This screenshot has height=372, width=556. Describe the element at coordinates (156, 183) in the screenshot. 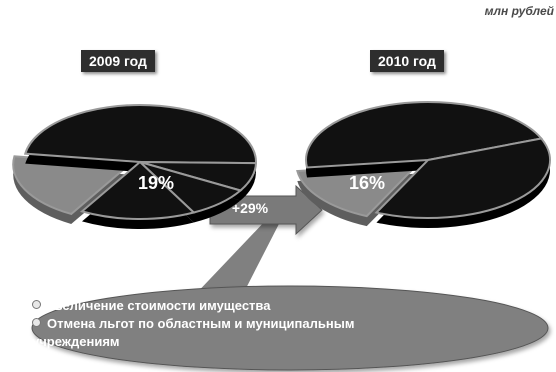

I see `highlight-label-2009: 19%` at that location.